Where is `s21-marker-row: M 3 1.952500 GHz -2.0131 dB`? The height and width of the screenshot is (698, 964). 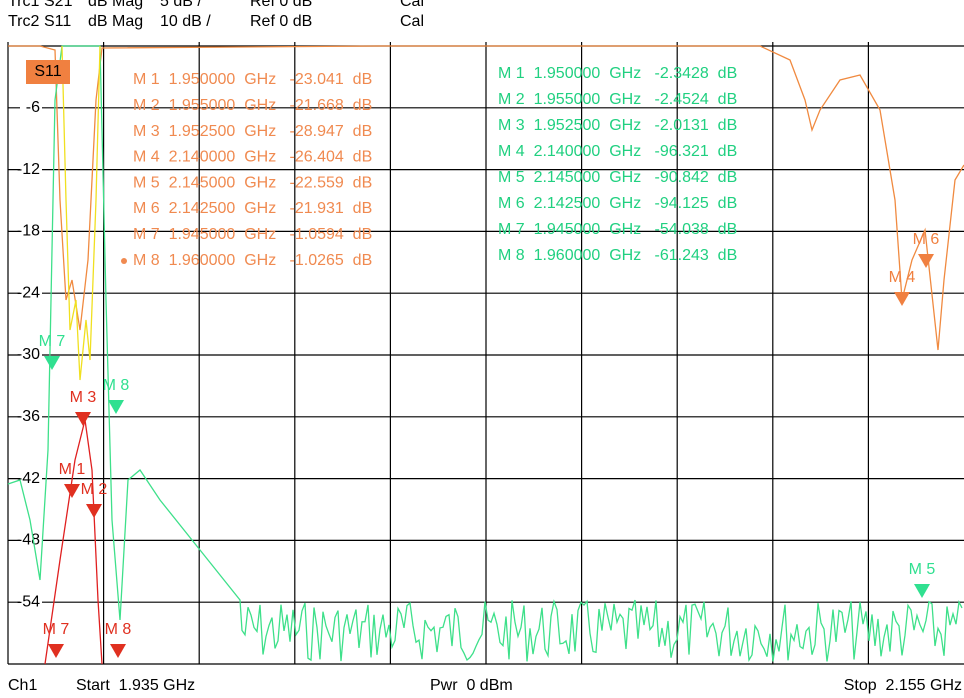
s21-marker-row: M 3 1.952500 GHz -2.0131 dB is located at coordinates (617, 125).